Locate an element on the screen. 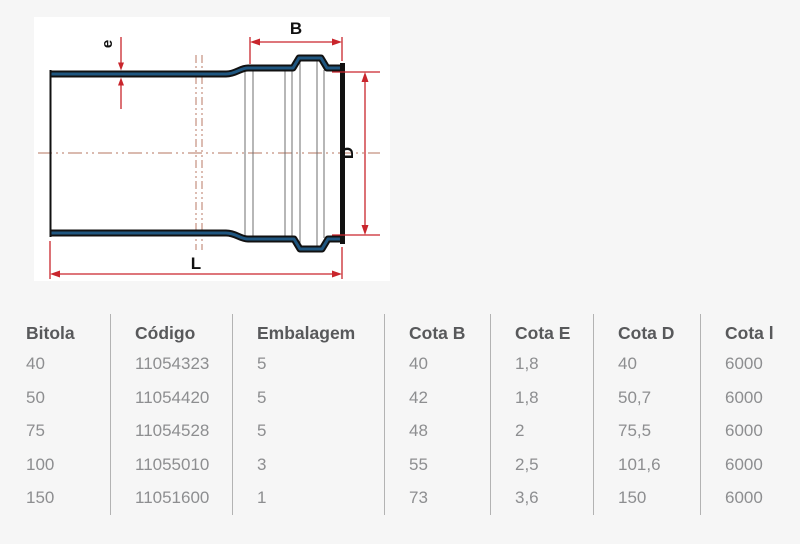  dimension-e: e is located at coordinates (111, 73).